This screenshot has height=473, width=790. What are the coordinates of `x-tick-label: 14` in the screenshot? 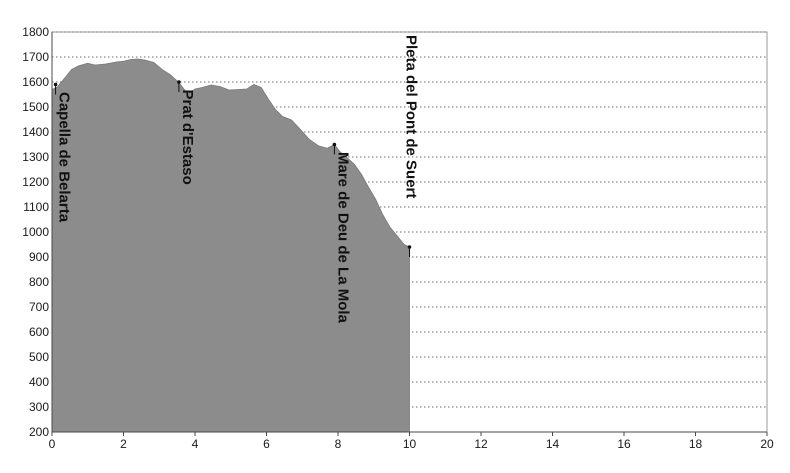 It's located at (553, 444).